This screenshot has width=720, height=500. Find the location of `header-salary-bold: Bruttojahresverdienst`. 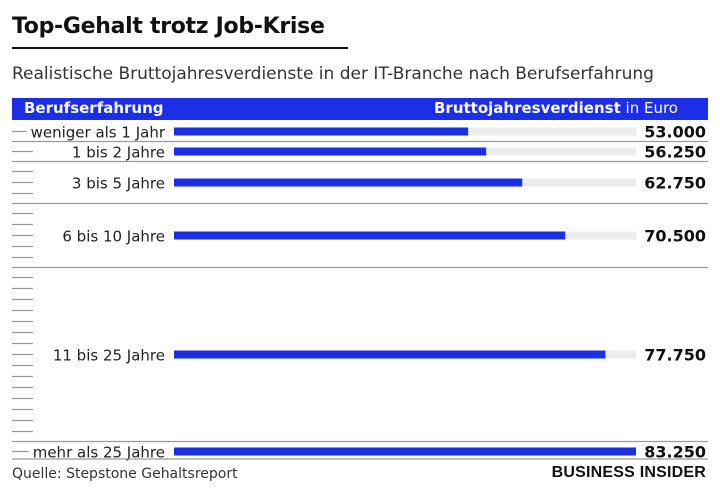

header-salary-bold: Bruttojahresverdienst is located at coordinates (527, 108).